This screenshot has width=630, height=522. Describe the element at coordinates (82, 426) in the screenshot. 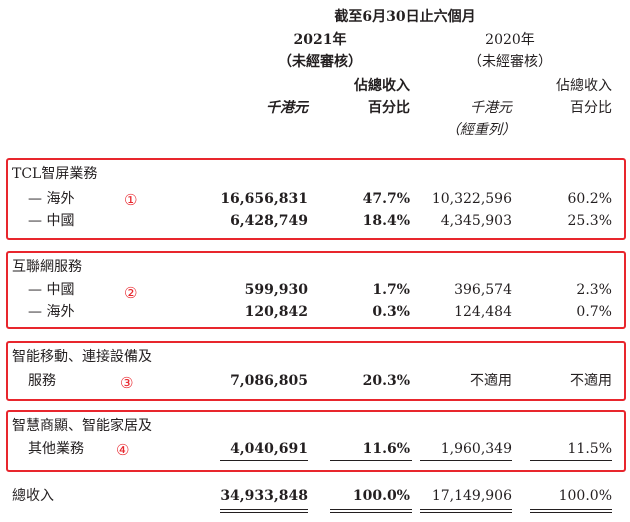

I see `section-title-smart-commercial-line1: 智慧商顯、智能家居及` at that location.